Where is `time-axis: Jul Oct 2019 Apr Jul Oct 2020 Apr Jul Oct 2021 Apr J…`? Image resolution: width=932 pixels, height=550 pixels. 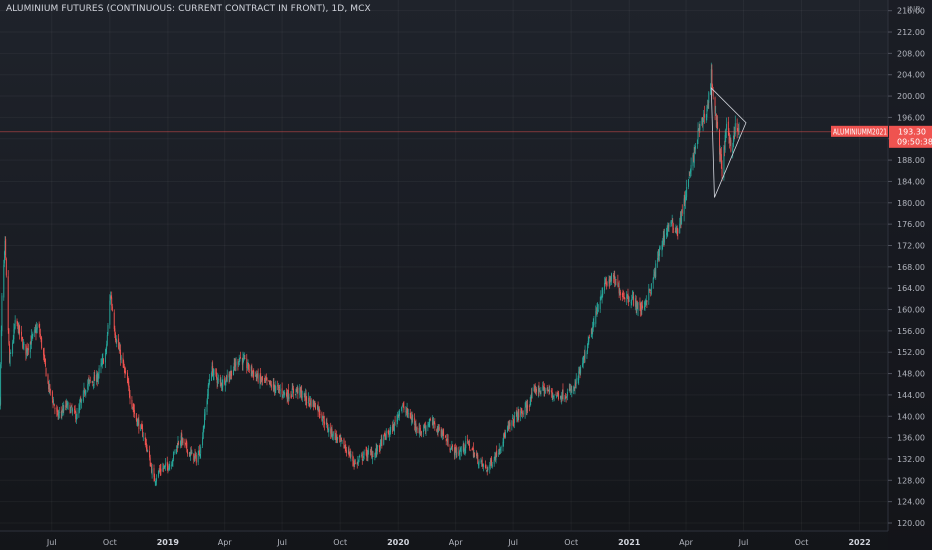
time-axis: Jul Oct 2019 Apr Jul Oct 2020 Apr Jul Oct 2021 Apr J… is located at coordinates (444, 538).